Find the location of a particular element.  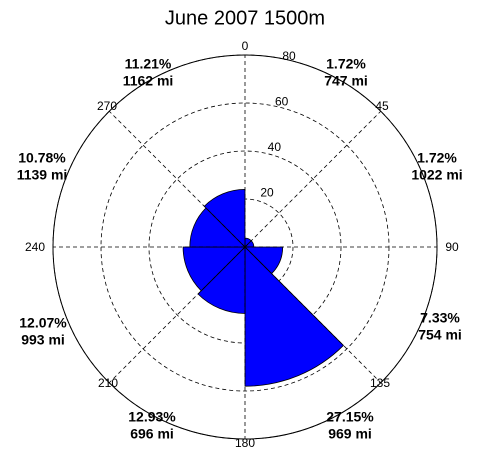

sector-percent: 10.78% is located at coordinates (42, 158).